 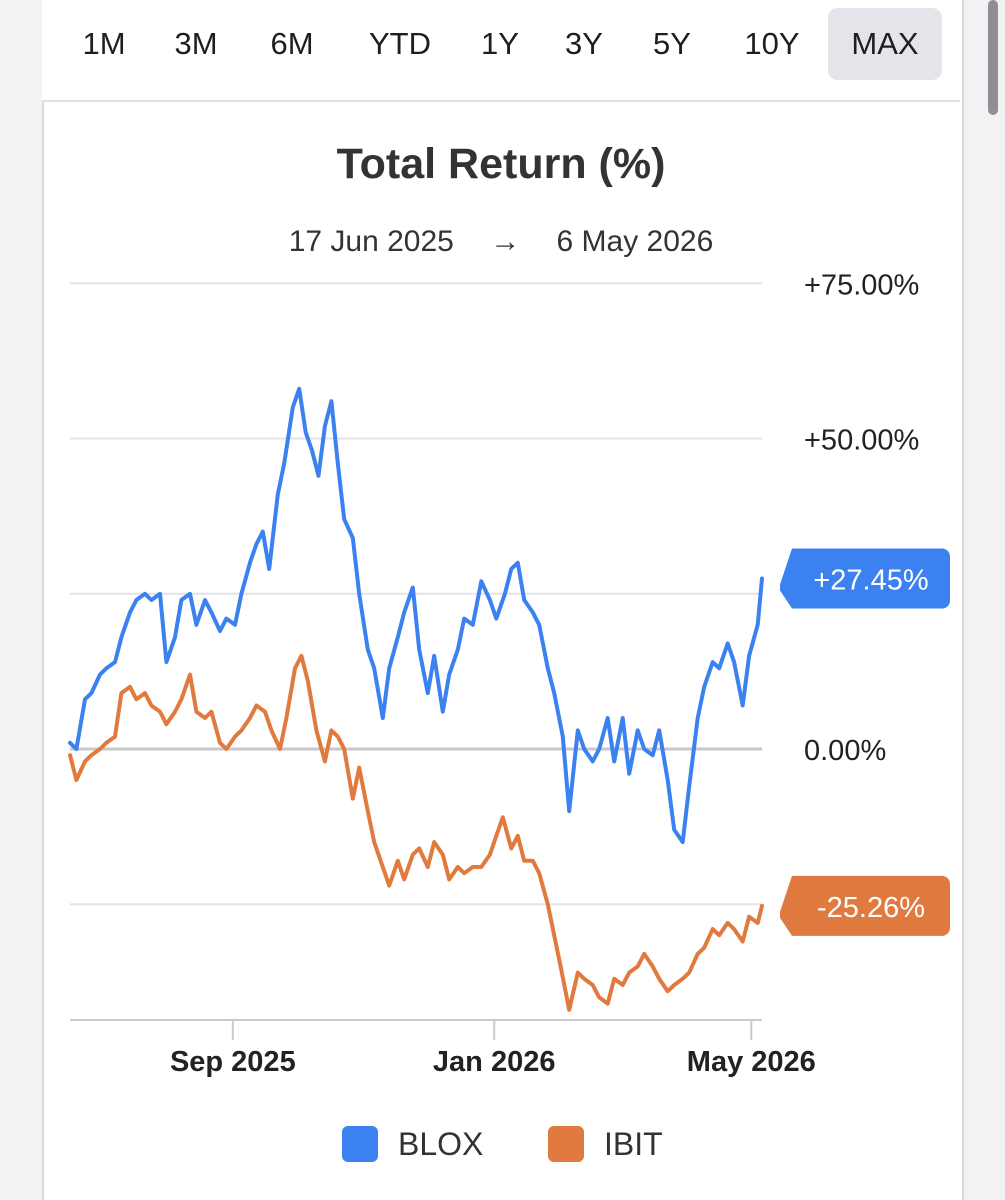 I want to click on range-button-max: MAX, so click(x=885, y=44).